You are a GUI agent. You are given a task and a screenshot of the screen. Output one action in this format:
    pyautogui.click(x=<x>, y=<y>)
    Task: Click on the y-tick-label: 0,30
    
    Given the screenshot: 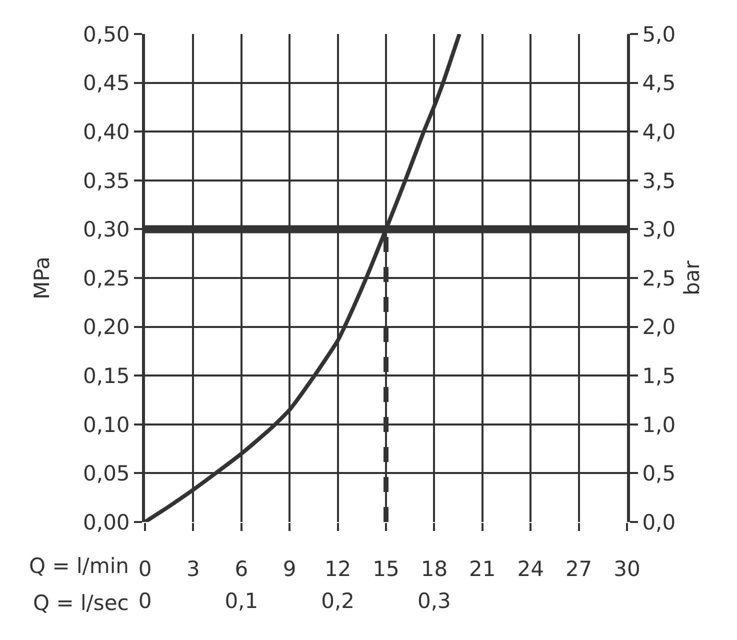 What is the action you would take?
    pyautogui.click(x=106, y=230)
    